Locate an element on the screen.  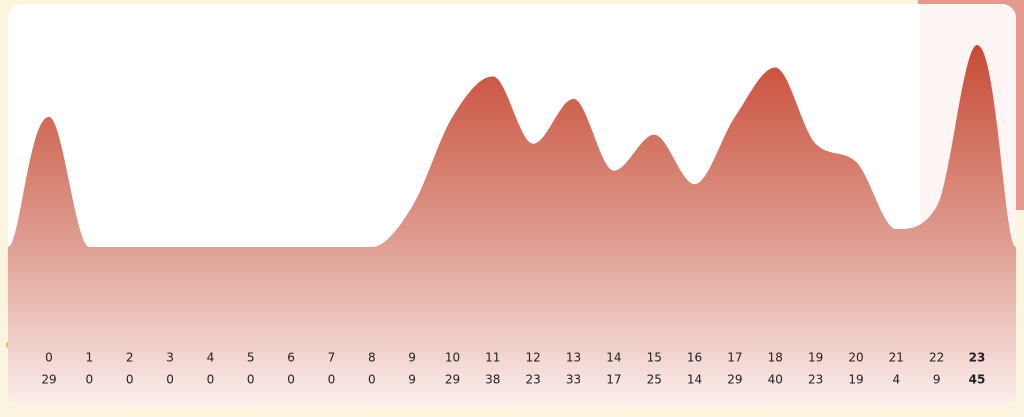
value-label: 19 is located at coordinates (855, 380).